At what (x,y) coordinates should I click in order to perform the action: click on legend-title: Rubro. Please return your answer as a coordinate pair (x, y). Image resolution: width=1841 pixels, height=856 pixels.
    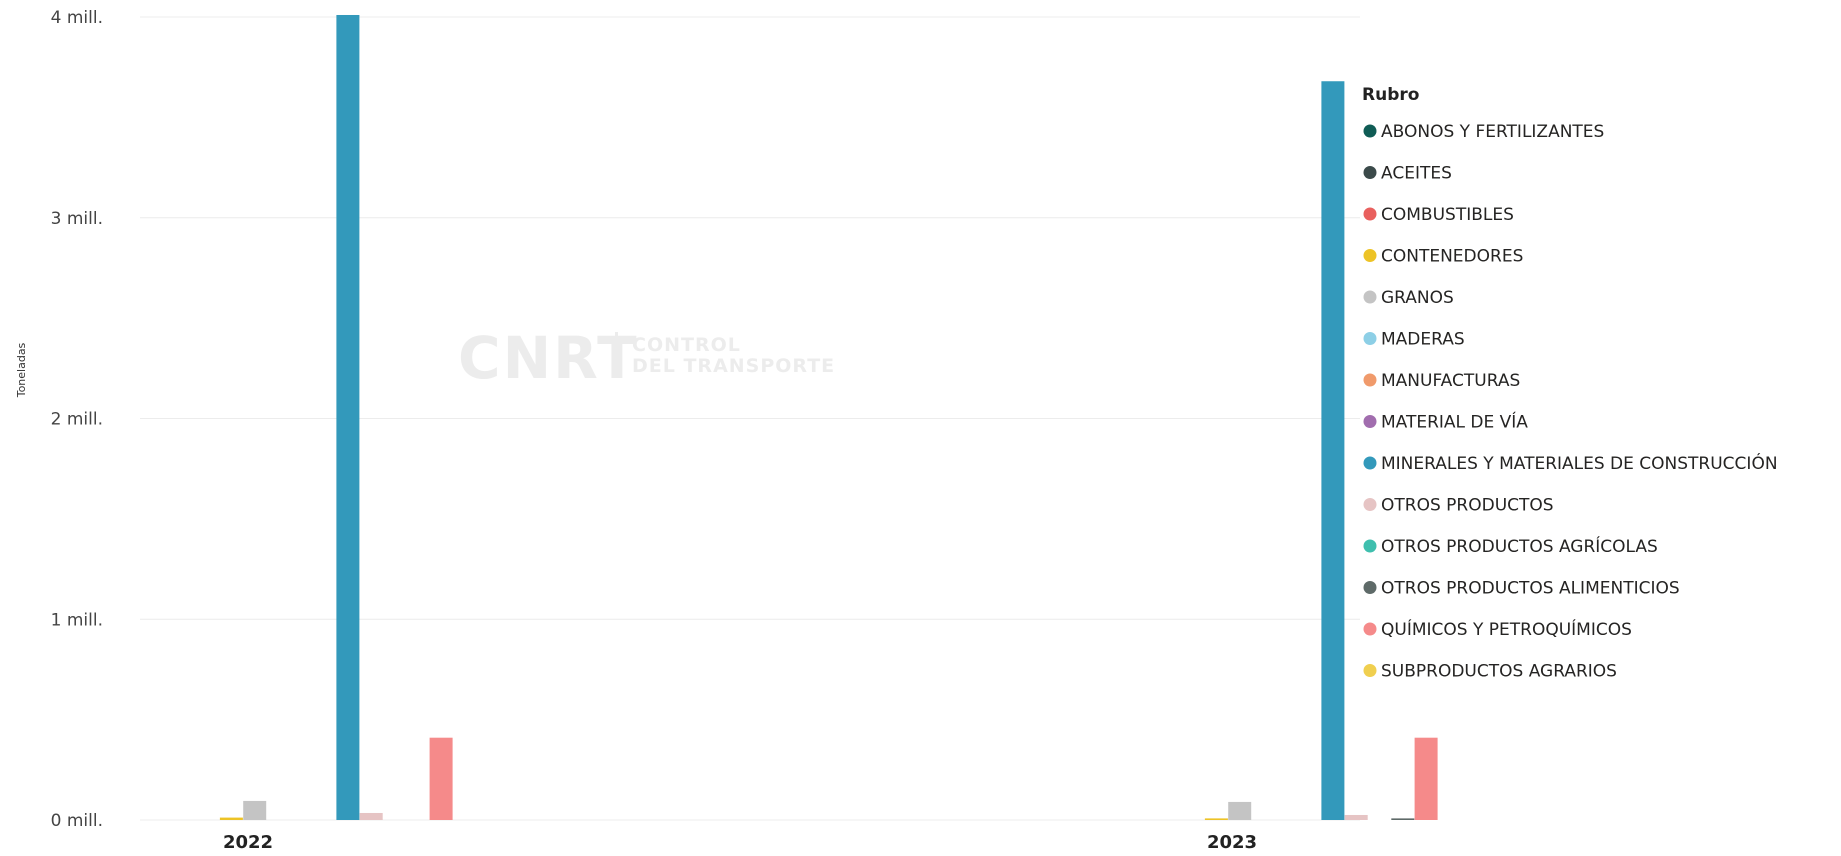
    Looking at the image, I should click on (1390, 95).